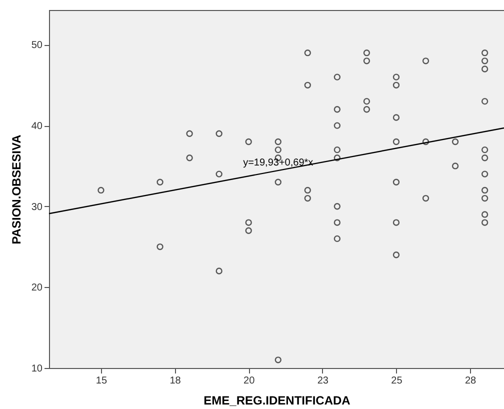 Image resolution: width=504 pixels, height=409 pixels. Describe the element at coordinates (323, 381) in the screenshot. I see `x-tick-label: 23` at that location.